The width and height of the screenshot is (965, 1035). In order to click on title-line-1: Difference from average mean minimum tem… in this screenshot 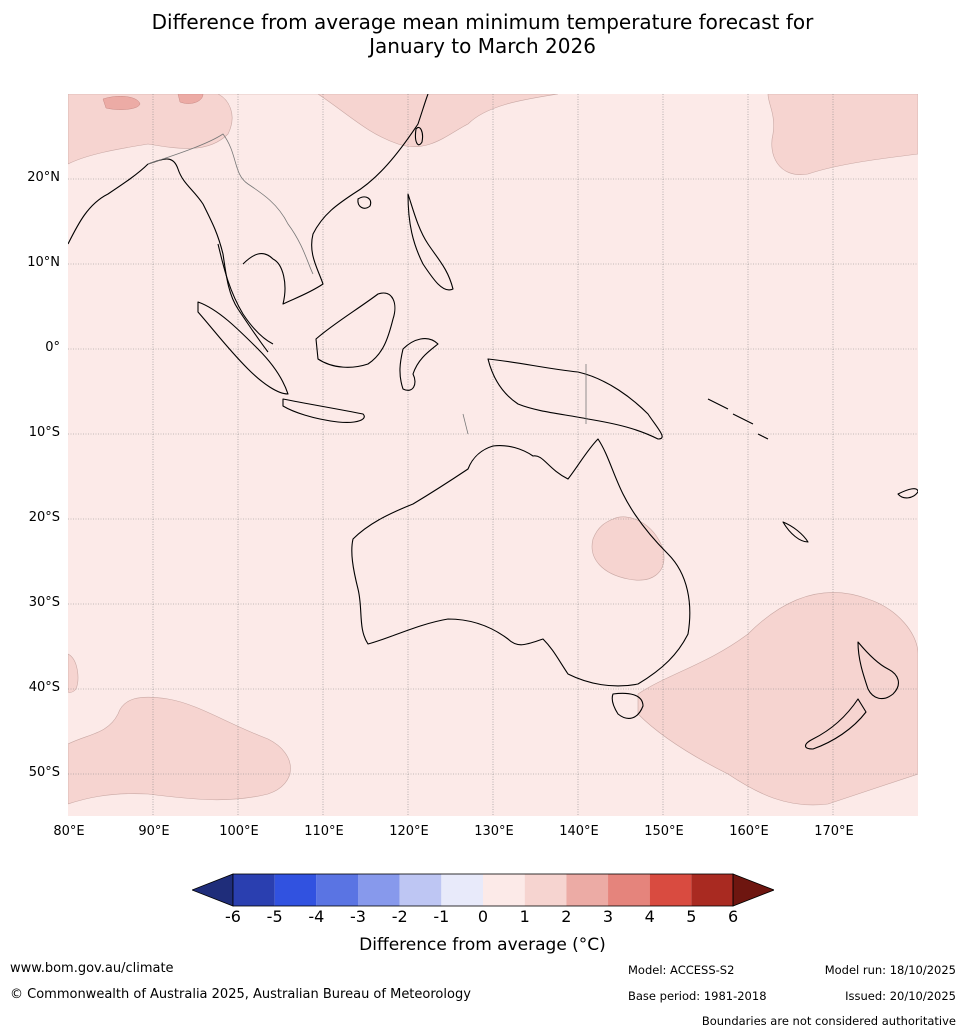, I will do `click(482, 22)`.